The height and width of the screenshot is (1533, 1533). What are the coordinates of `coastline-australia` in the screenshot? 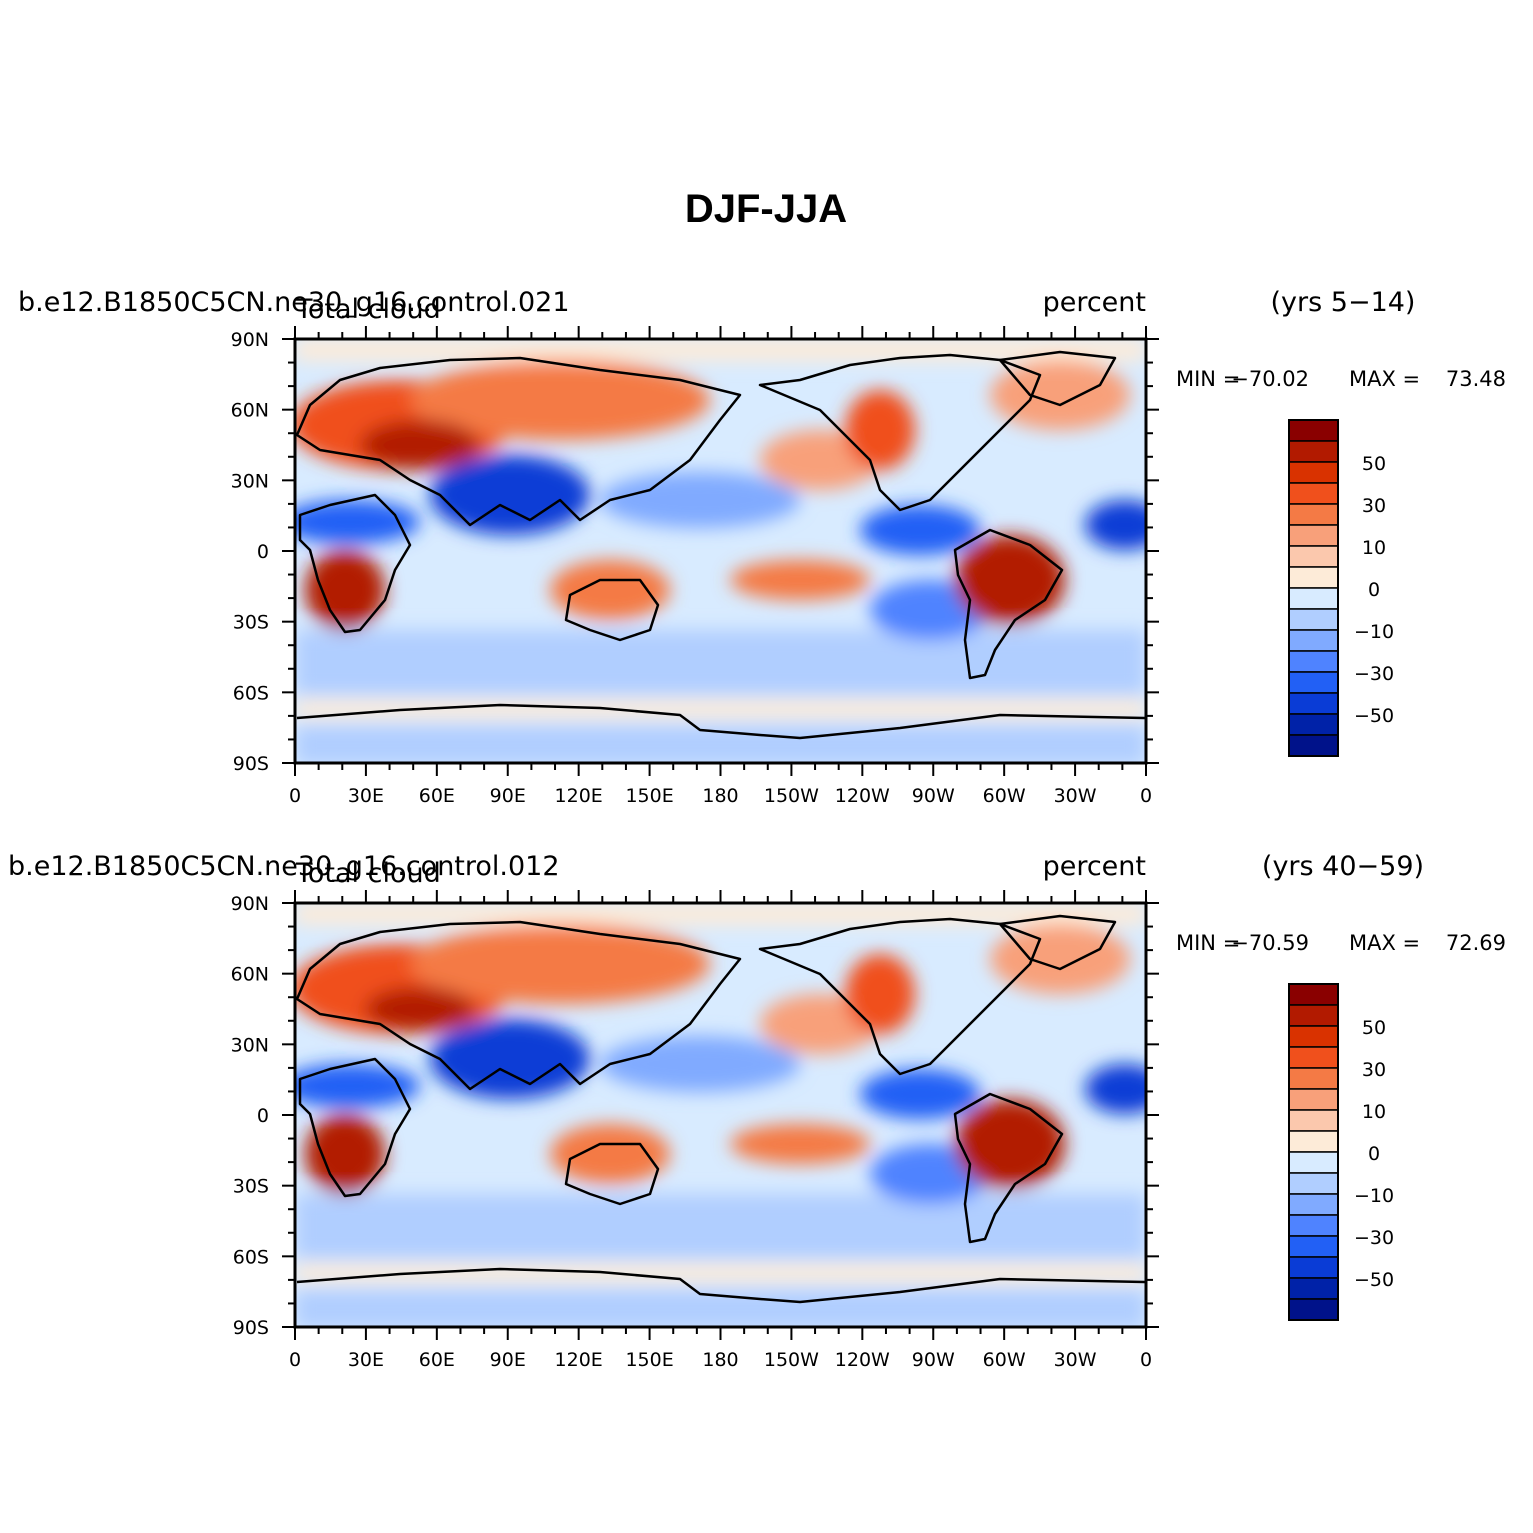 It's located at (612, 610).